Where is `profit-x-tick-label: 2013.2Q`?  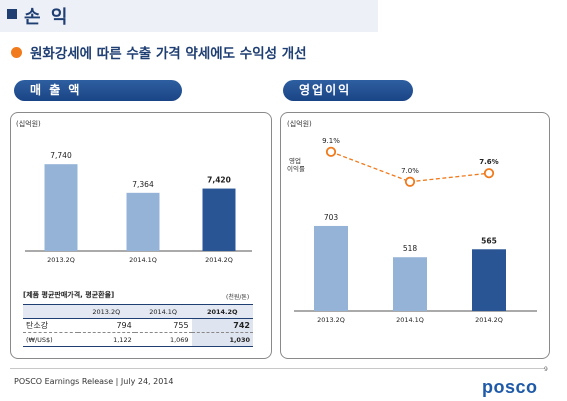
profit-x-tick-label: 2013.2Q is located at coordinates (331, 320).